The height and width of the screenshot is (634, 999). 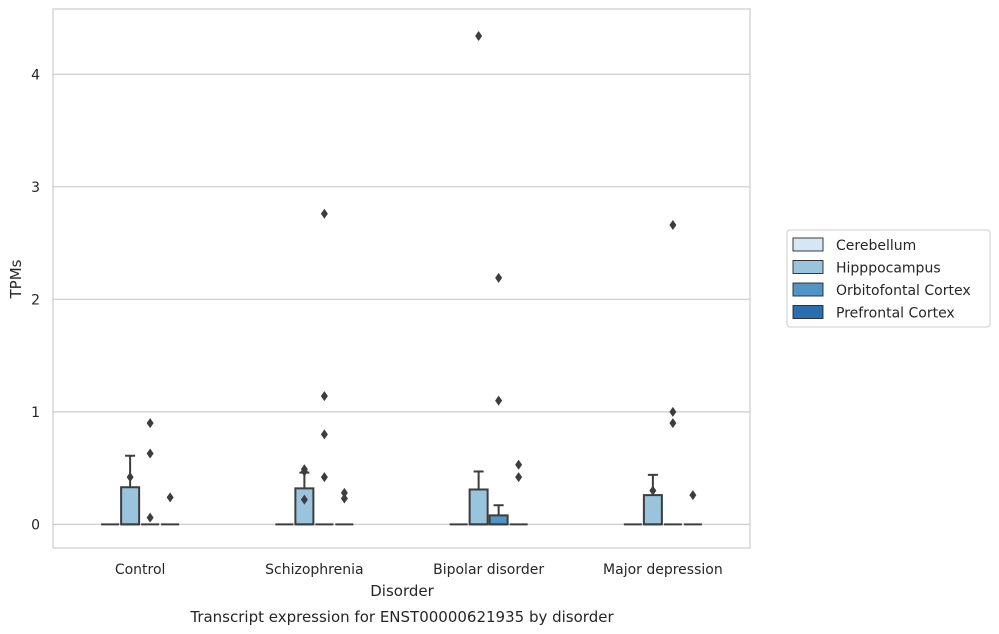 What do you see at coordinates (402, 591) in the screenshot?
I see `x-axis-label: Disorder` at bounding box center [402, 591].